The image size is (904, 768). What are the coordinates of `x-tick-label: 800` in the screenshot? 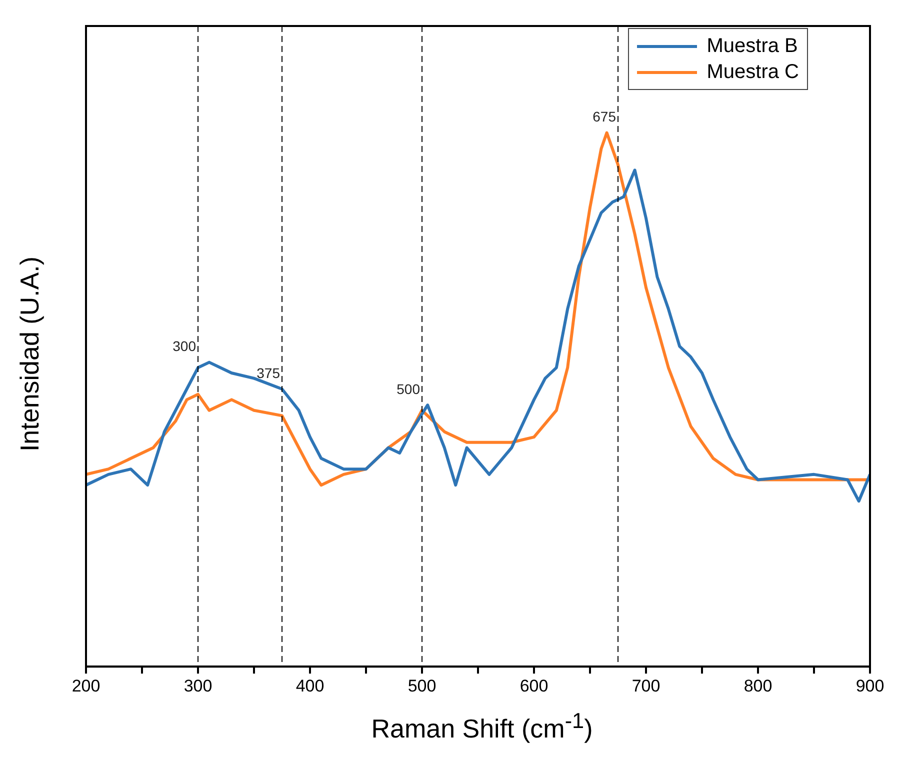 It's located at (758, 686).